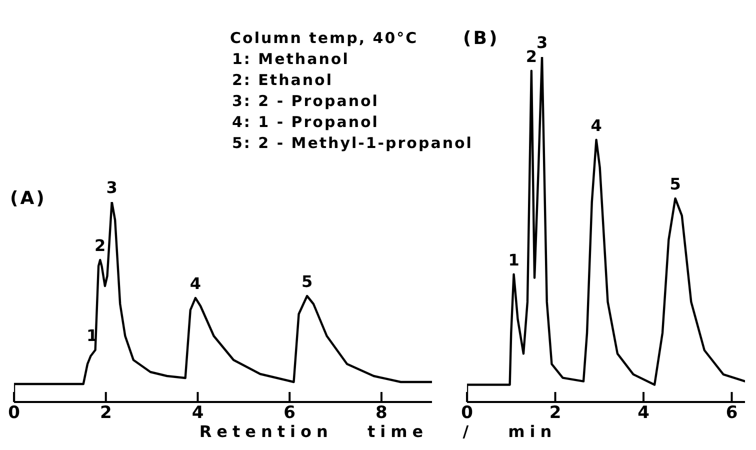 This screenshot has height=450, width=756. I want to click on text: Column temp, 40°C, so click(324, 38).